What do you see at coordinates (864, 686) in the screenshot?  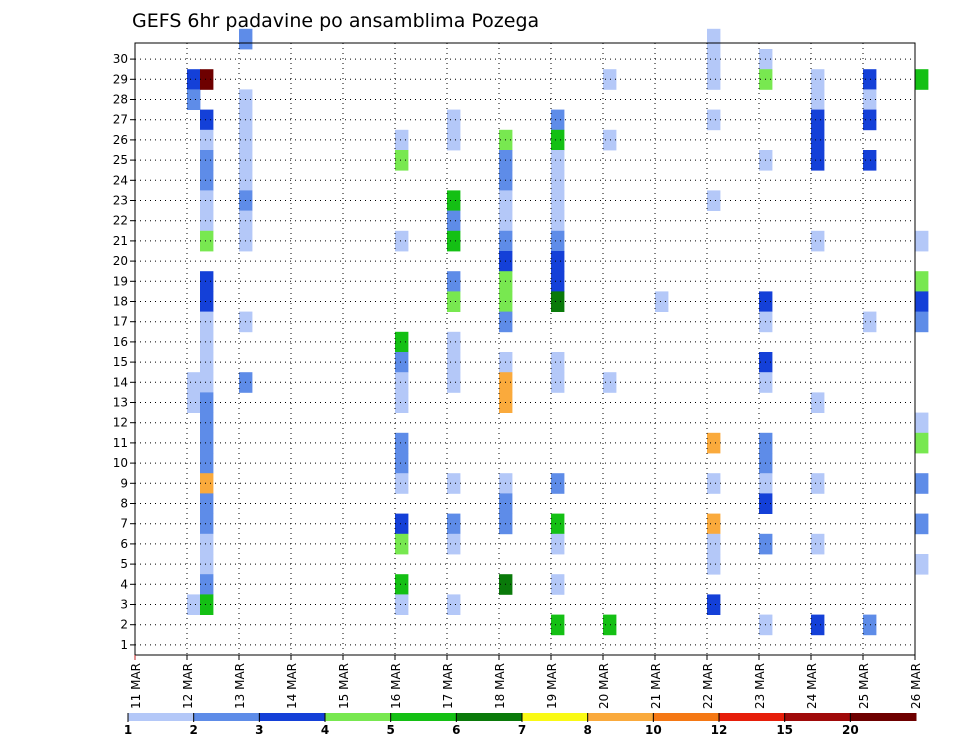 I see `x-tick-label: 25 MAR` at bounding box center [864, 686].